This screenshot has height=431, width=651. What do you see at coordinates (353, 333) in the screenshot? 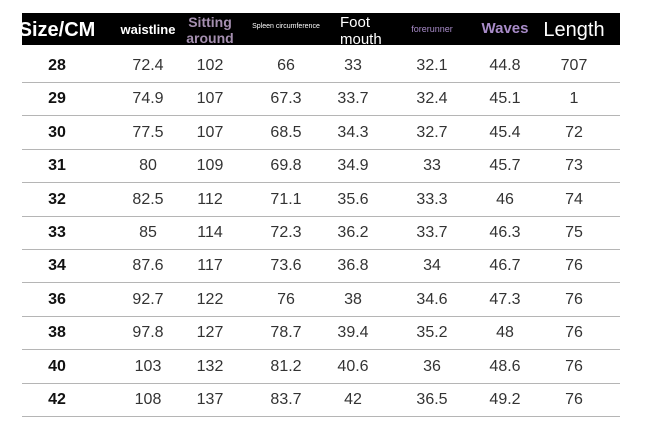
I see `value-cell: 39.4` at bounding box center [353, 333].